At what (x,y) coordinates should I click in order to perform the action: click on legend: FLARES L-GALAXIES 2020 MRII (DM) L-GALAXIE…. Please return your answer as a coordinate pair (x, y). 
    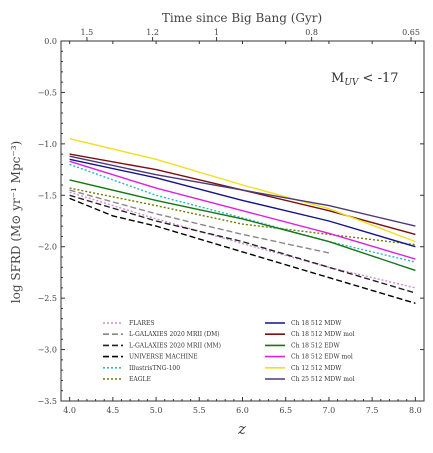
    Looking at the image, I should click on (229, 351).